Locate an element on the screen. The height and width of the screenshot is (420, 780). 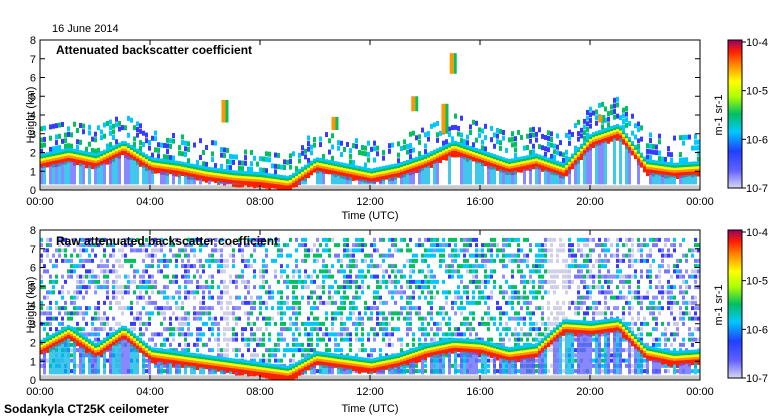
x-tick-label: 00:00 is located at coordinates (40, 202).